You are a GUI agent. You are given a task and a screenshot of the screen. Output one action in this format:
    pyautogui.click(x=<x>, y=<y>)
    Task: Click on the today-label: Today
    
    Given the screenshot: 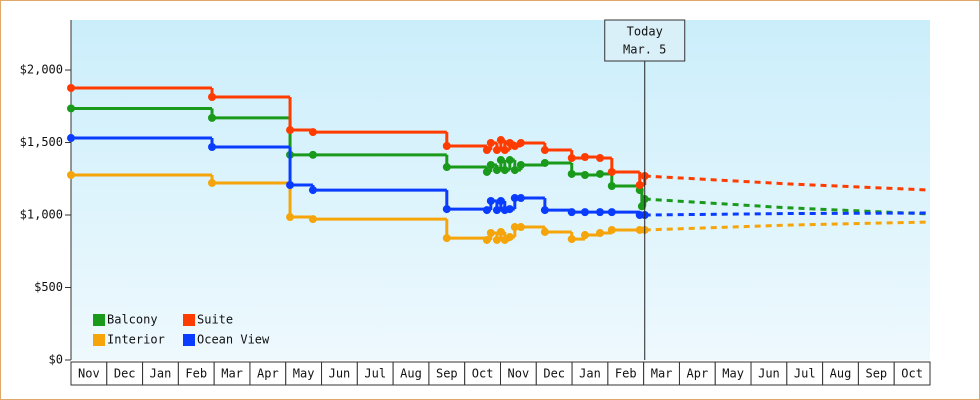 What is the action you would take?
    pyautogui.click(x=645, y=32)
    